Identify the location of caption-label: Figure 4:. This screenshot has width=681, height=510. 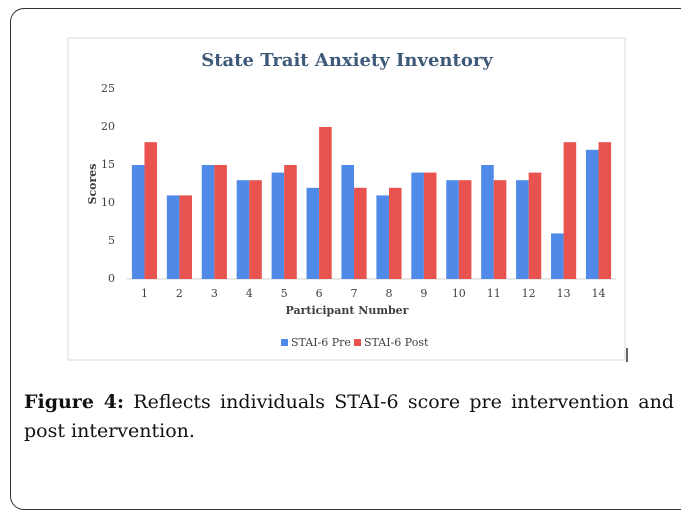
(74, 402).